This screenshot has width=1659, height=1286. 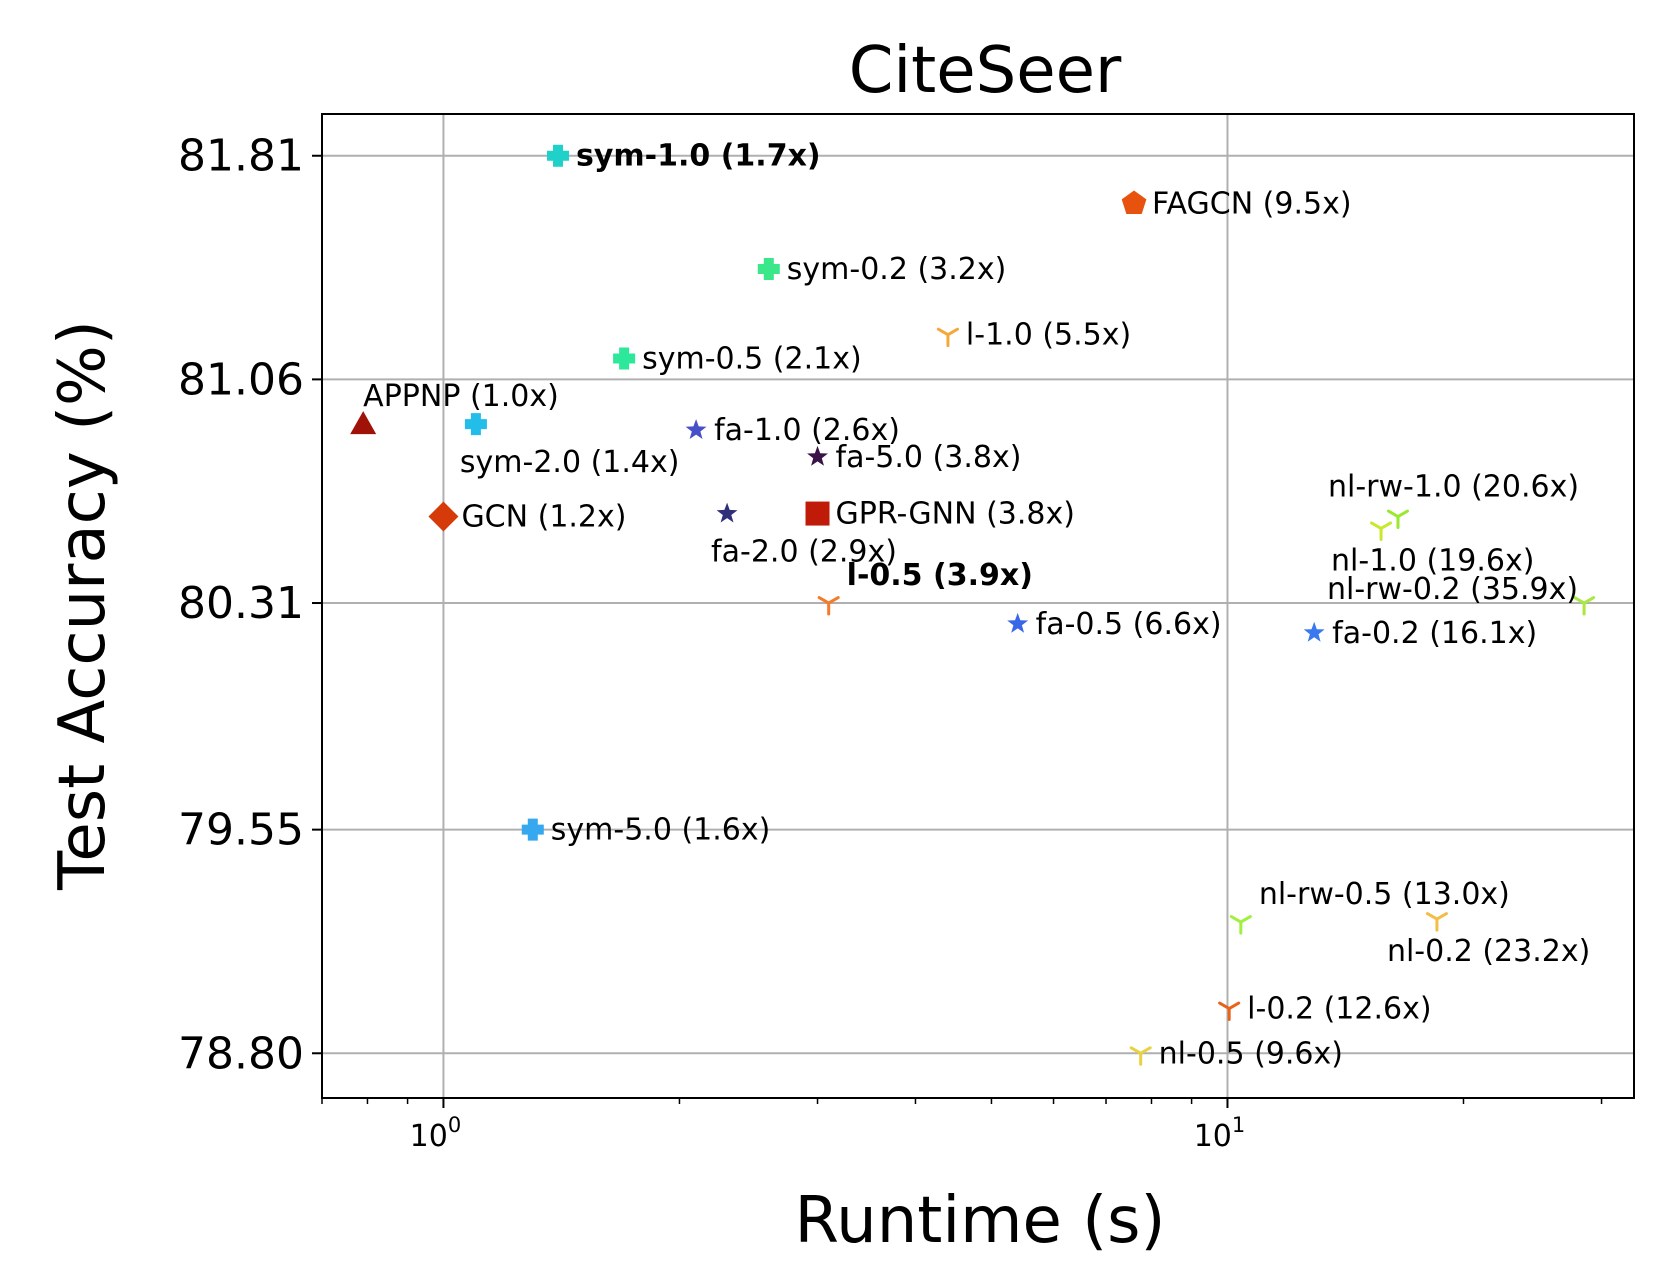 I want to click on point-label: nl-rw-0.2 (35.9x), so click(x=1452, y=589).